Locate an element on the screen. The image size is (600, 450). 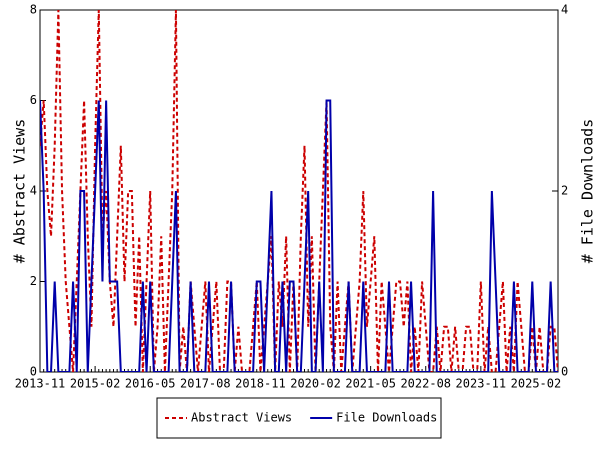
x-tick-label: 2016-05 is located at coordinates (150, 384).